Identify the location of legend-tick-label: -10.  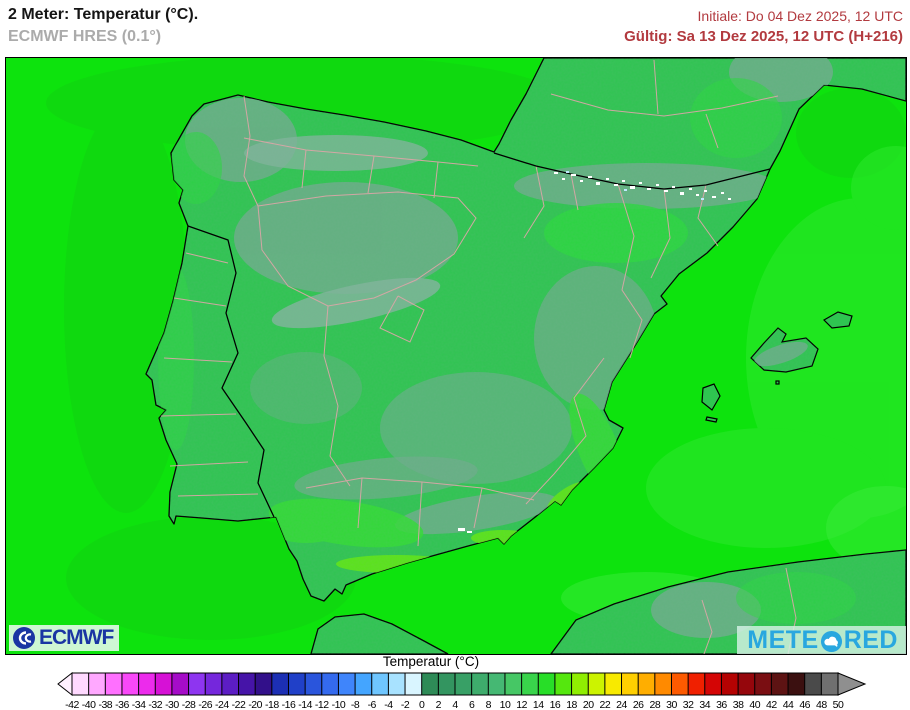
(339, 704).